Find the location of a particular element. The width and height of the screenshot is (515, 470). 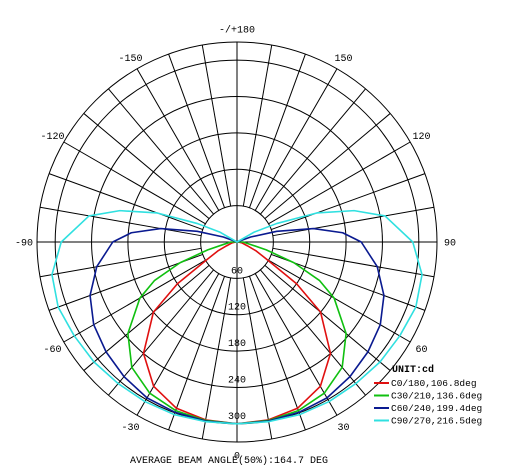

angle-label: 150 is located at coordinates (343, 59).